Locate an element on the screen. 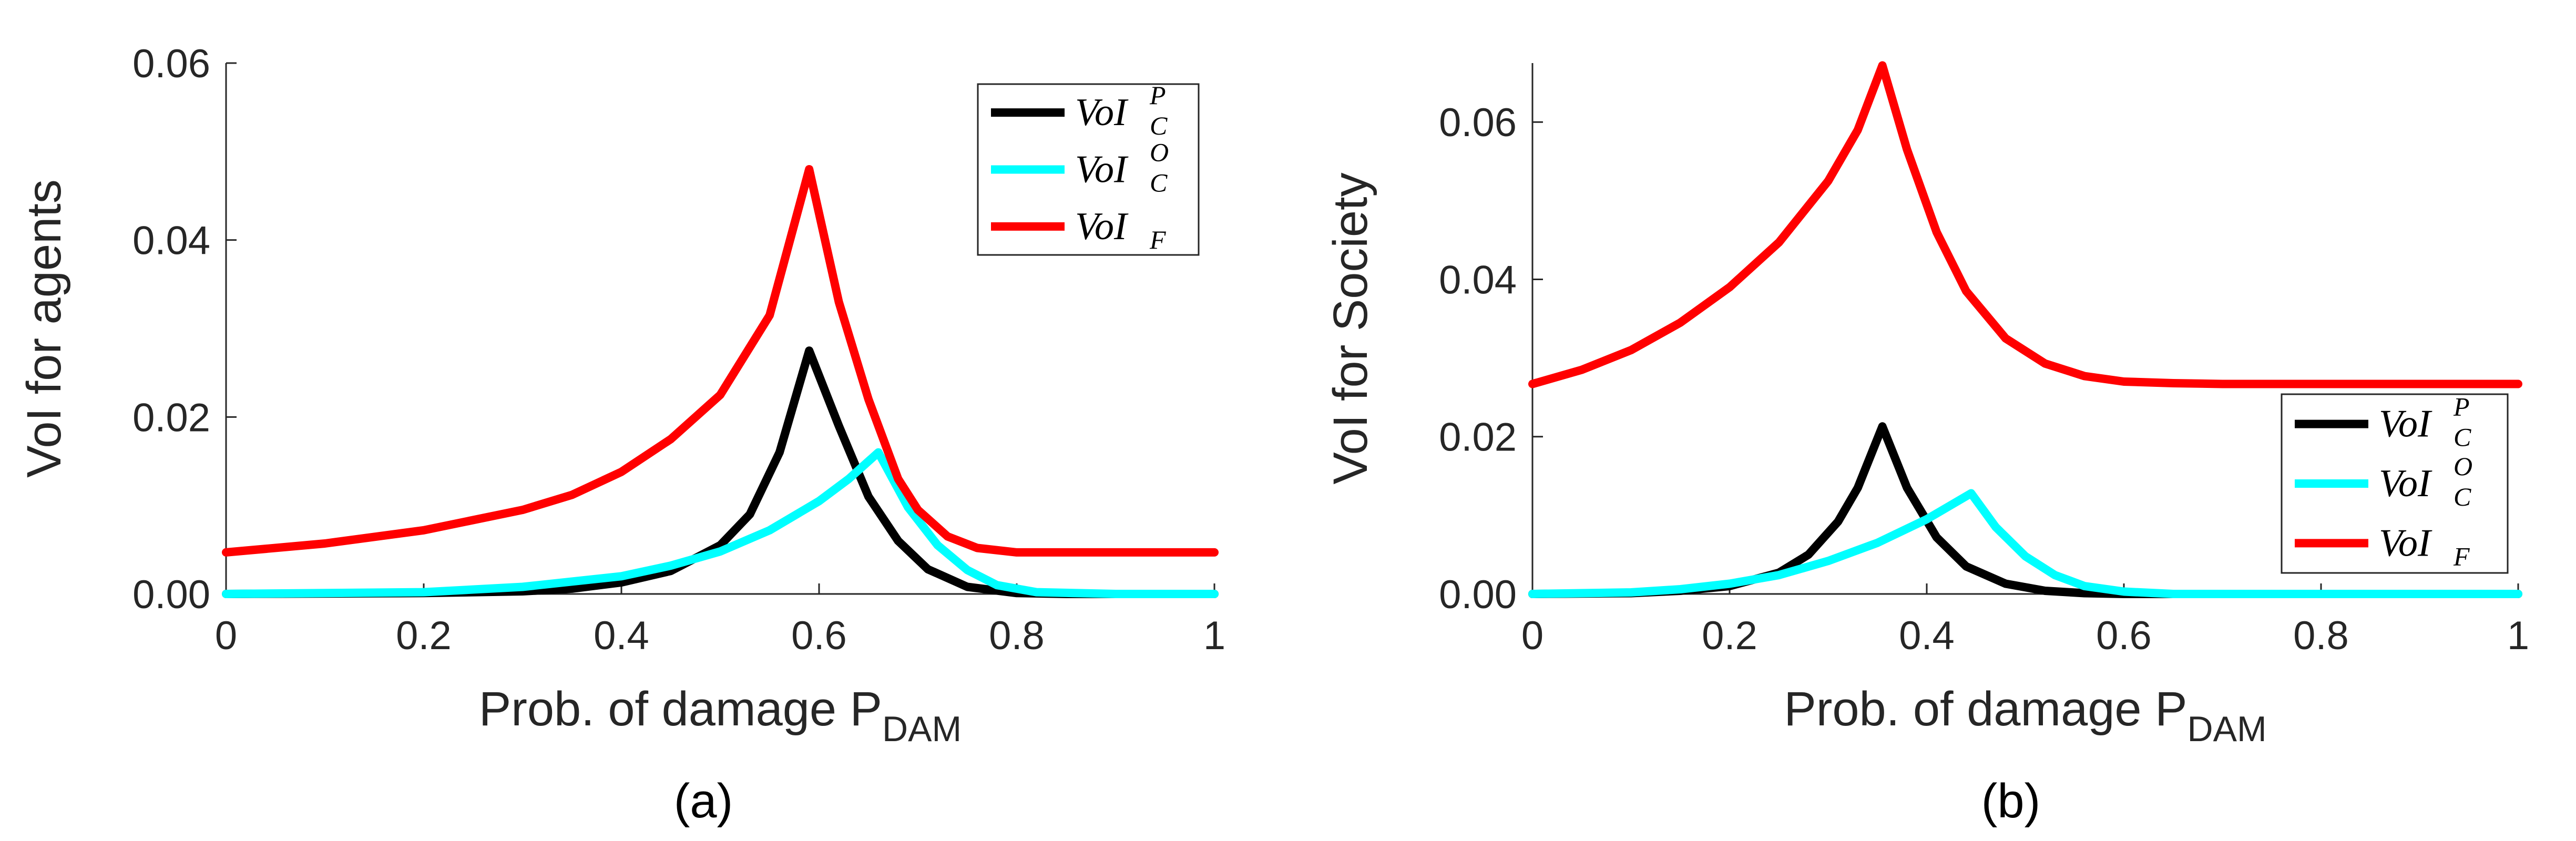 The width and height of the screenshot is (2576, 841). panel-b-label: (b) is located at coordinates (2010, 801).